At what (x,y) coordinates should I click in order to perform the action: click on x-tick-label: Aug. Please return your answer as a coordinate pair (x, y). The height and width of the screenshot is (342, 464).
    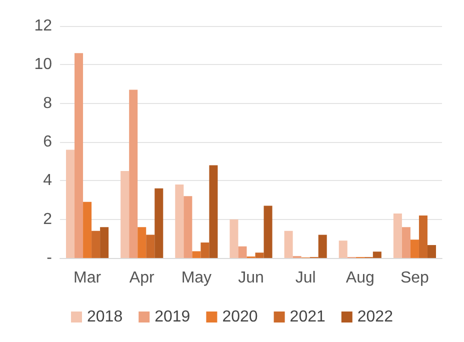
    Looking at the image, I should click on (360, 278).